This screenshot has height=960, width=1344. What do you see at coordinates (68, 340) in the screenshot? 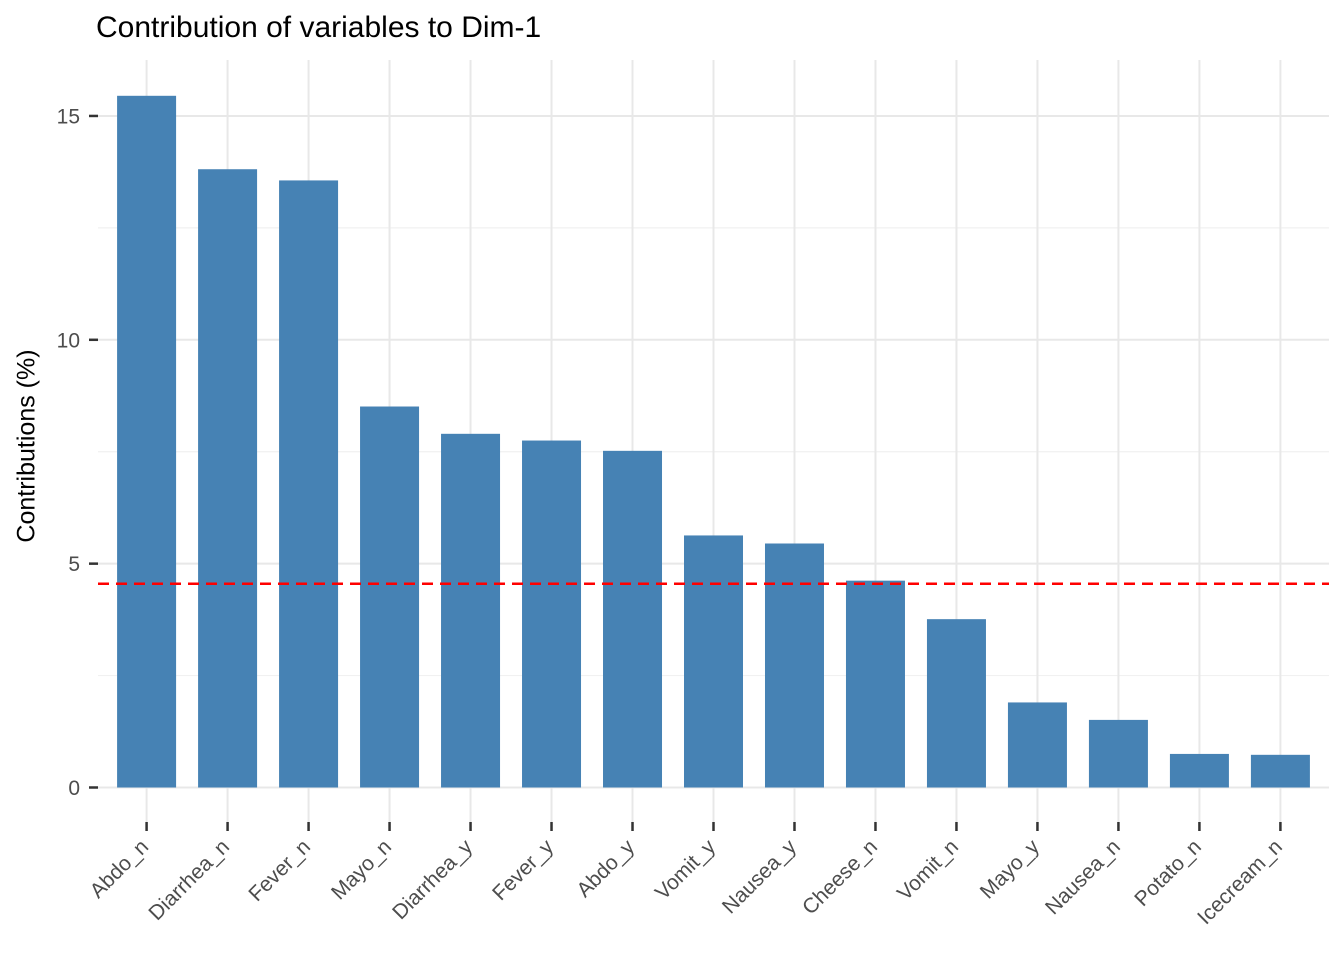
I see `y-tick-label: 10` at bounding box center [68, 340].